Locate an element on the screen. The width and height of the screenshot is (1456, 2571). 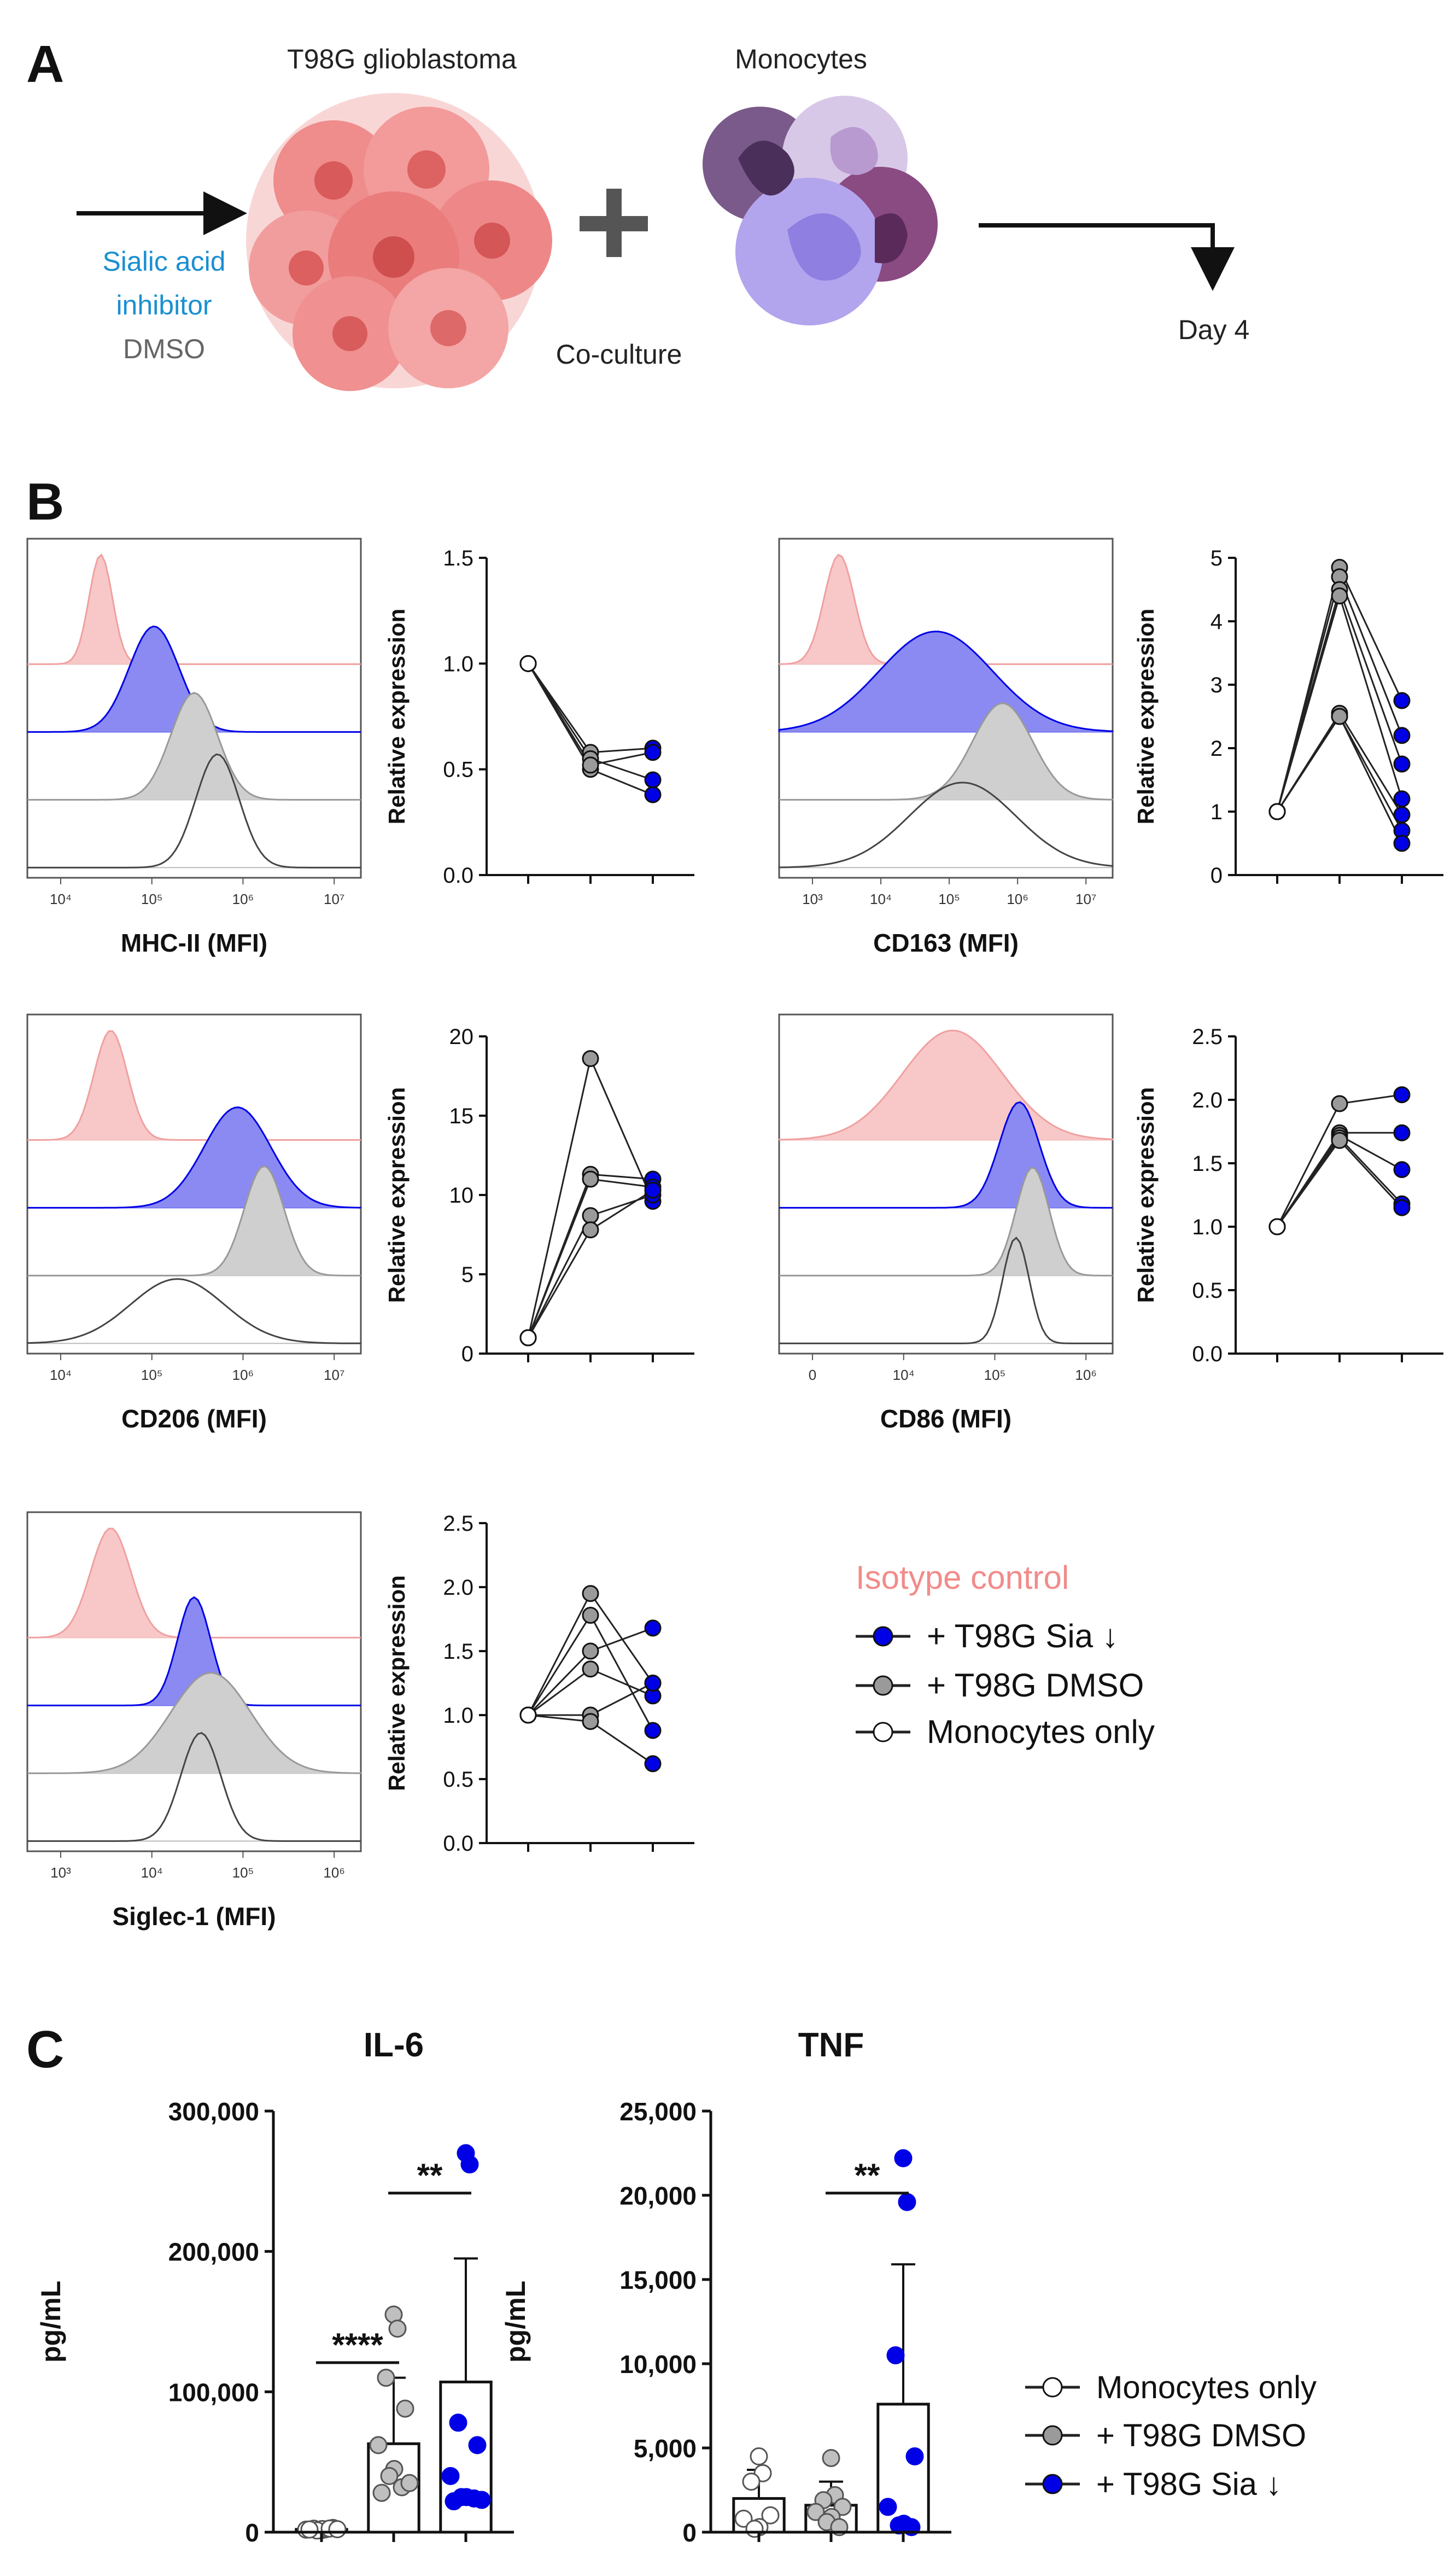
panel-a-label: A is located at coordinates (45, 64).